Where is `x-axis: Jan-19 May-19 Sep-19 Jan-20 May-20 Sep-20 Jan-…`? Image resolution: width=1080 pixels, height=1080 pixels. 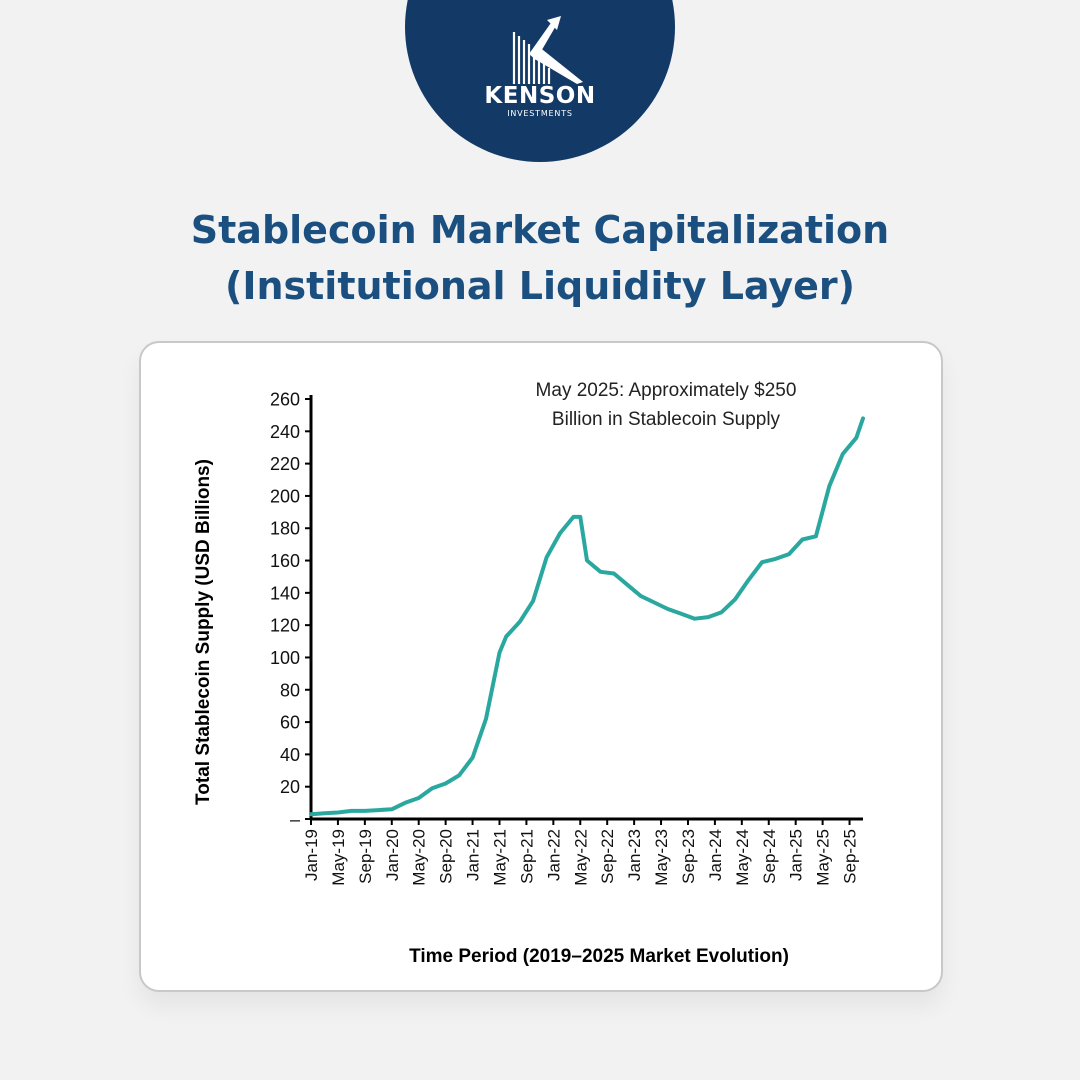 x-axis: Jan-19 May-19 Sep-19 Jan-20 May-20 Sep-20 Jan-… is located at coordinates (582, 851).